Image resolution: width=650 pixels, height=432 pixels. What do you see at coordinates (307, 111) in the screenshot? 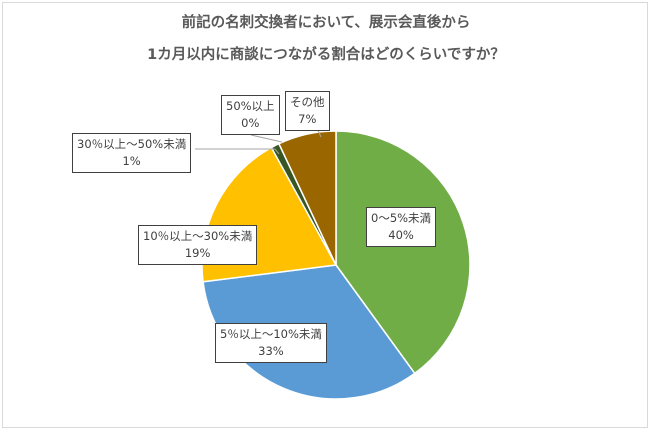
I see `slice-label-other: その他 7%` at bounding box center [307, 111].